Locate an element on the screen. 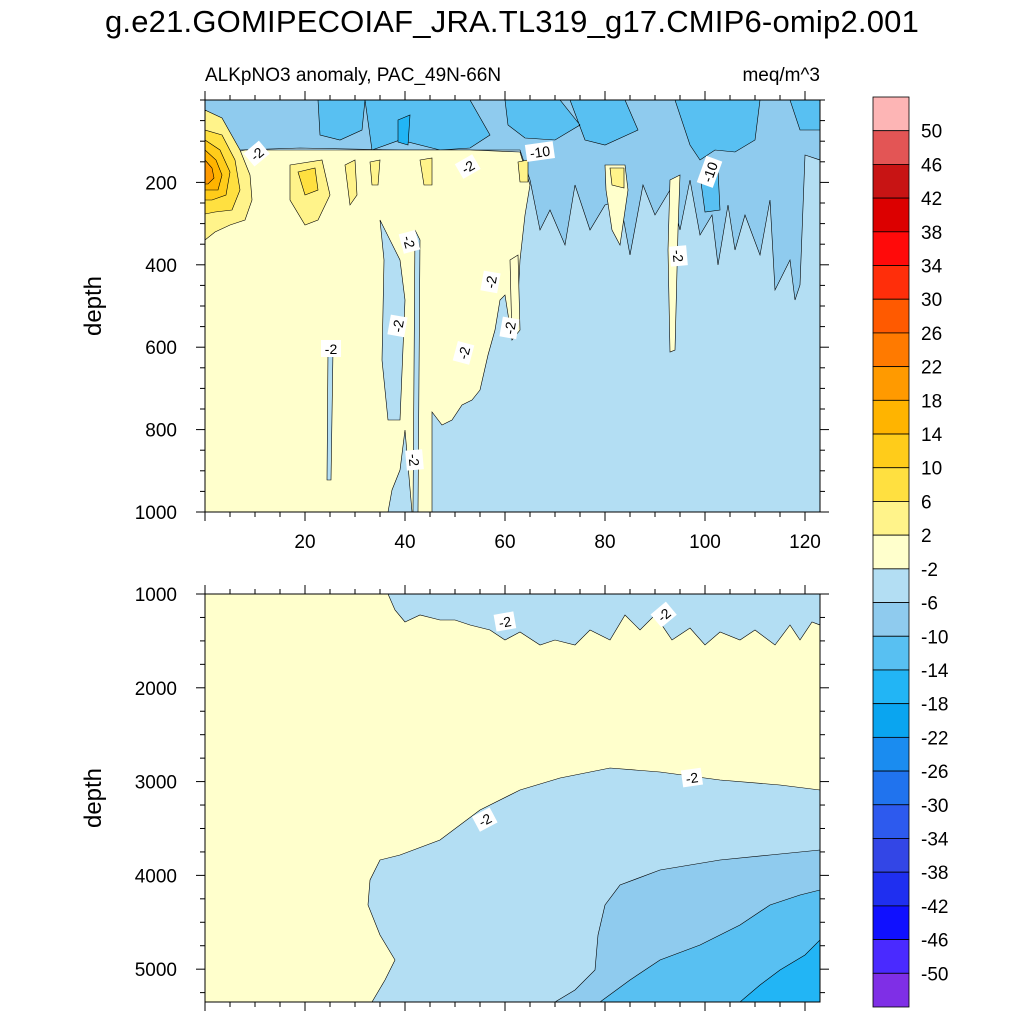 Image resolution: width=1024 pixels, height=1024 pixels. colorbar-label: -30 is located at coordinates (934, 806).